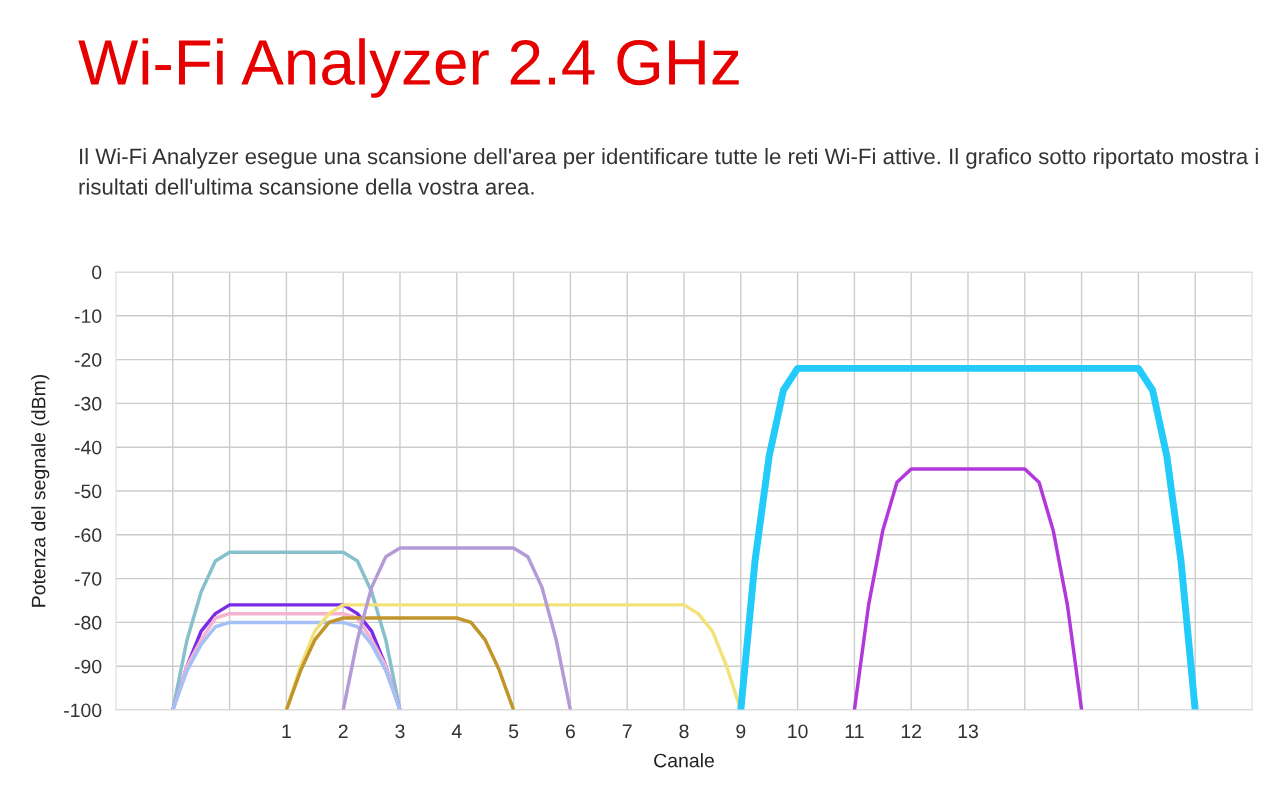 Image resolution: width=1280 pixels, height=785 pixels. Describe the element at coordinates (668, 171) in the screenshot. I see `chart-subtitle: Il Wi-Fi Analyzer esegue una scansione dell'area per identificare tutte le reti Wi-Fi attive. Il grafico sotto riportato mostra i risultati dell'ultima scansione della vostra area.` at that location.